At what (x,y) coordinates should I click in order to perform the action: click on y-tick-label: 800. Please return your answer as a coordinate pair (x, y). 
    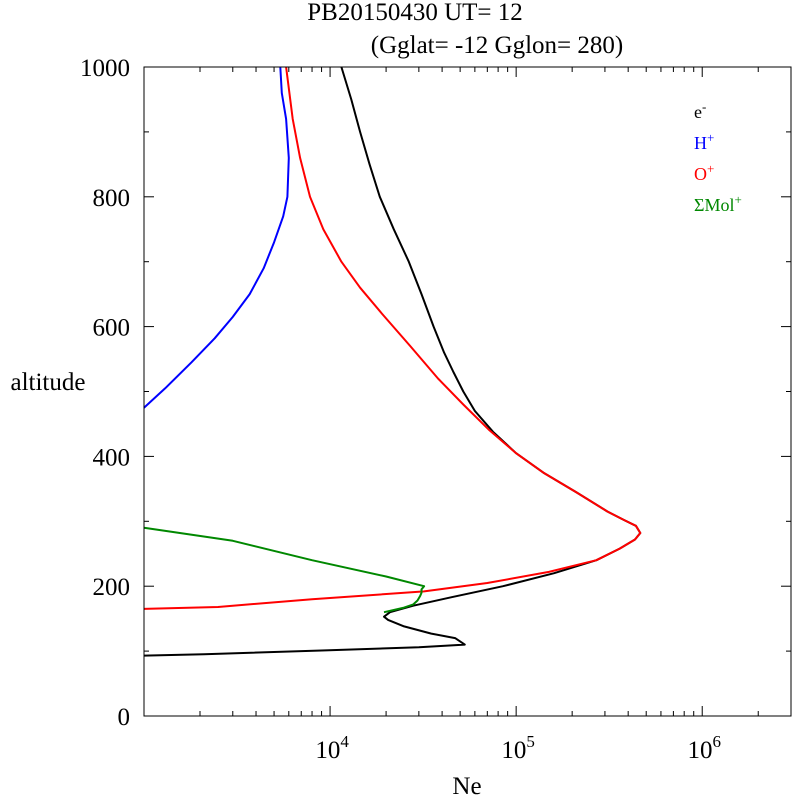
    Looking at the image, I should click on (112, 198).